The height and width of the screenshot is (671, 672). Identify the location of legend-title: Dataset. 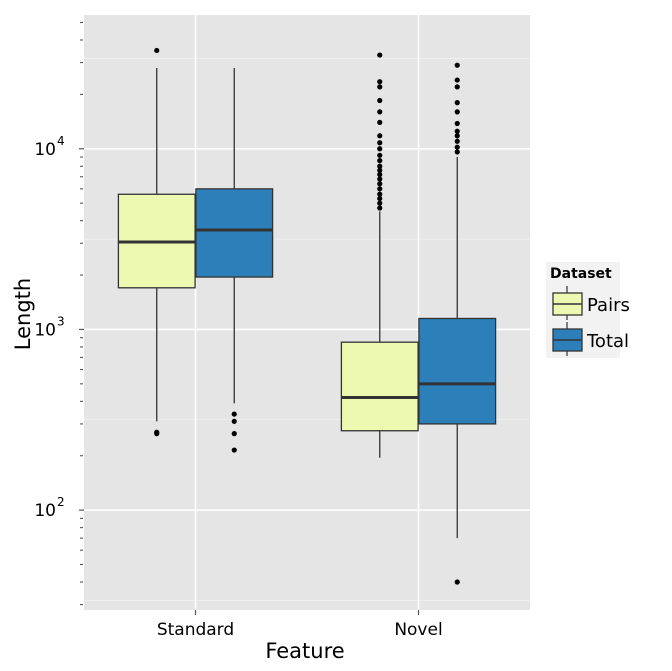
(581, 274).